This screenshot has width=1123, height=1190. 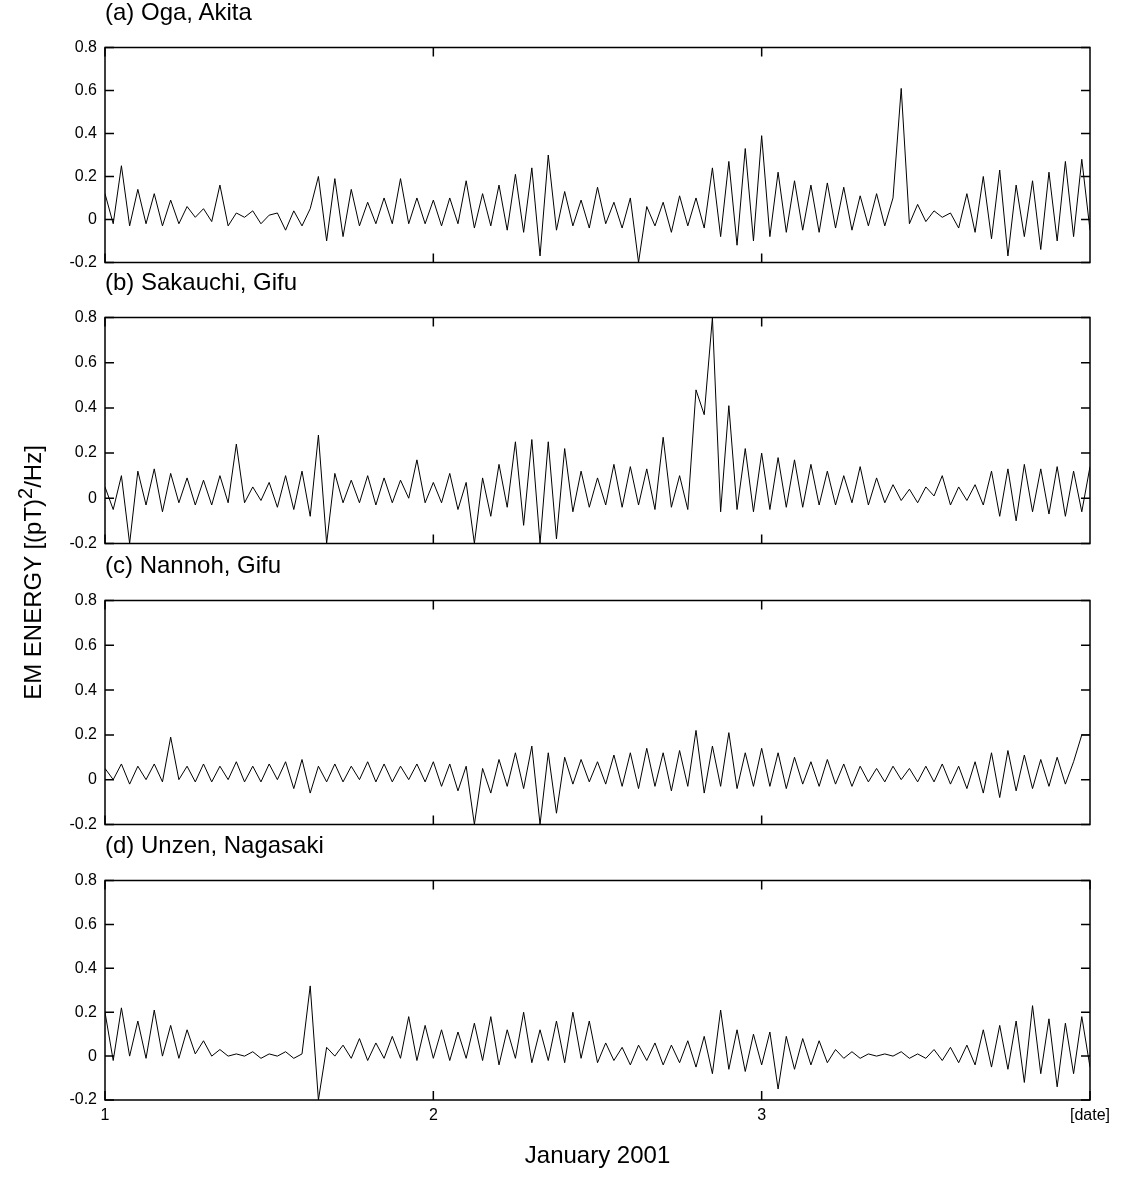 What do you see at coordinates (433, 1115) in the screenshot?
I see `x-tick-label: 2` at bounding box center [433, 1115].